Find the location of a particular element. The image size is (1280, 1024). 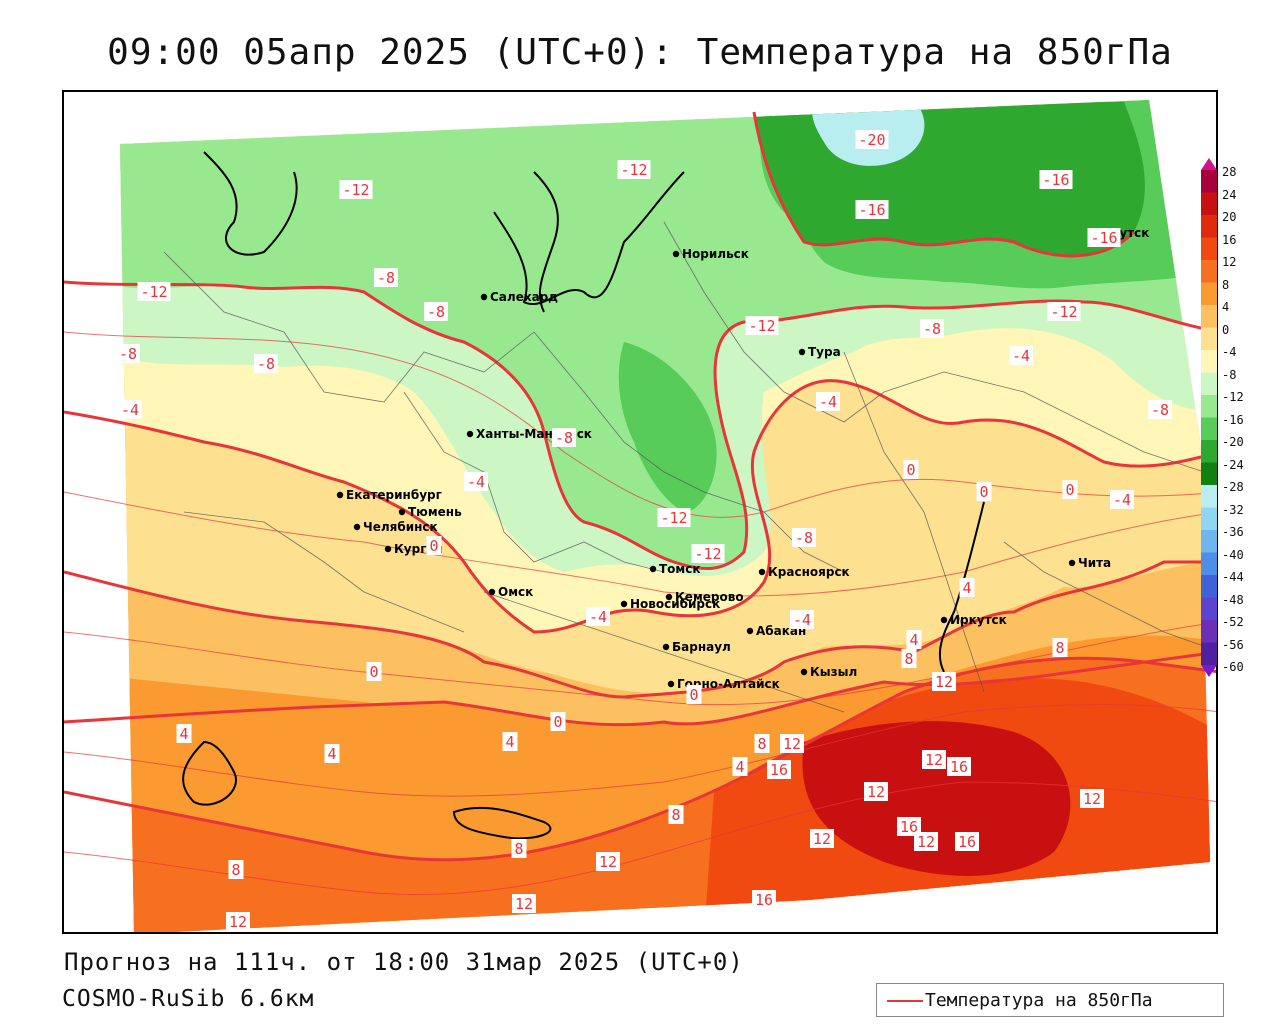

colorbar-tick-label: -28 is located at coordinates (1233, 487).